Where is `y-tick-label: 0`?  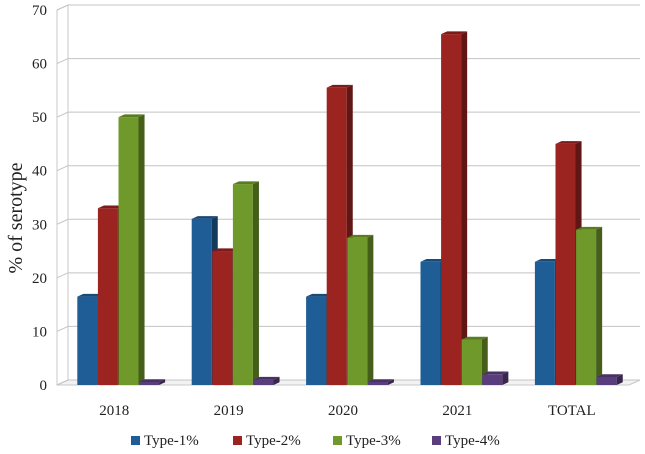
y-tick-label: 0 is located at coordinates (44, 386).